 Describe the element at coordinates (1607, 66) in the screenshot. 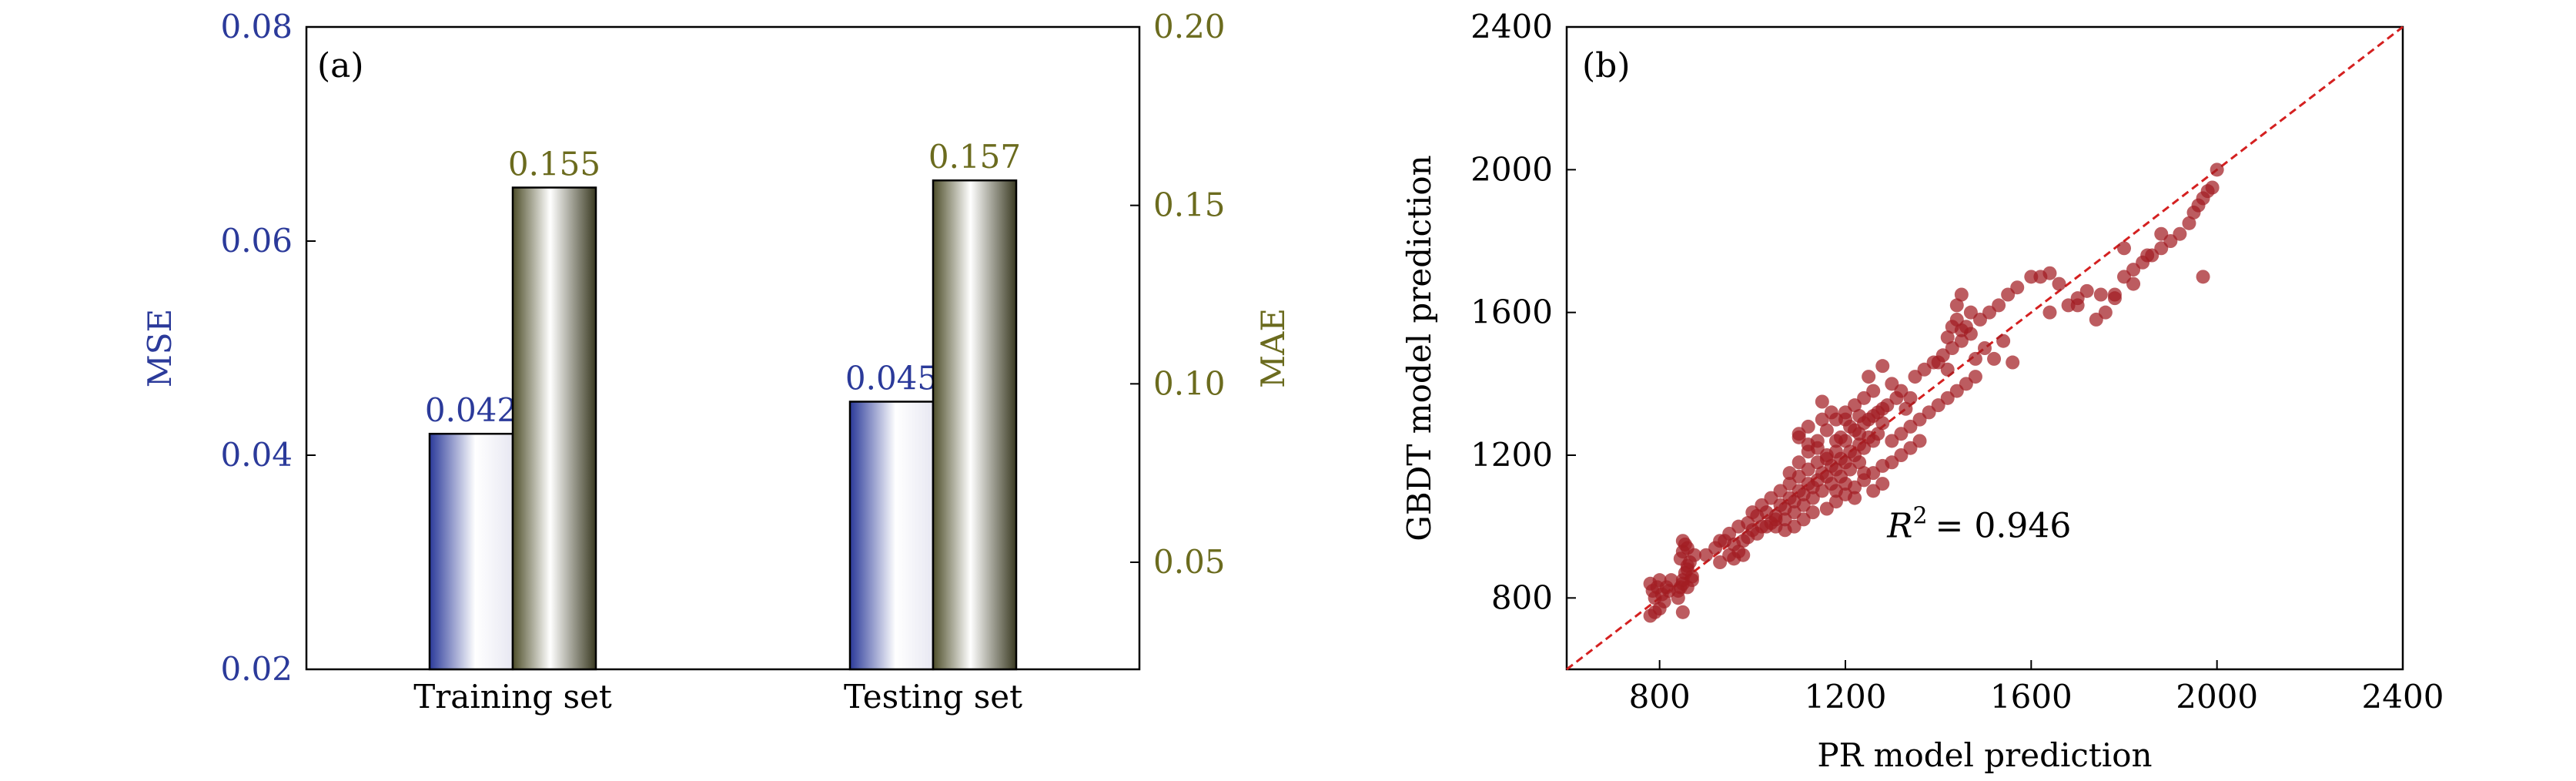

I see `panel-label-b: (b)` at that location.